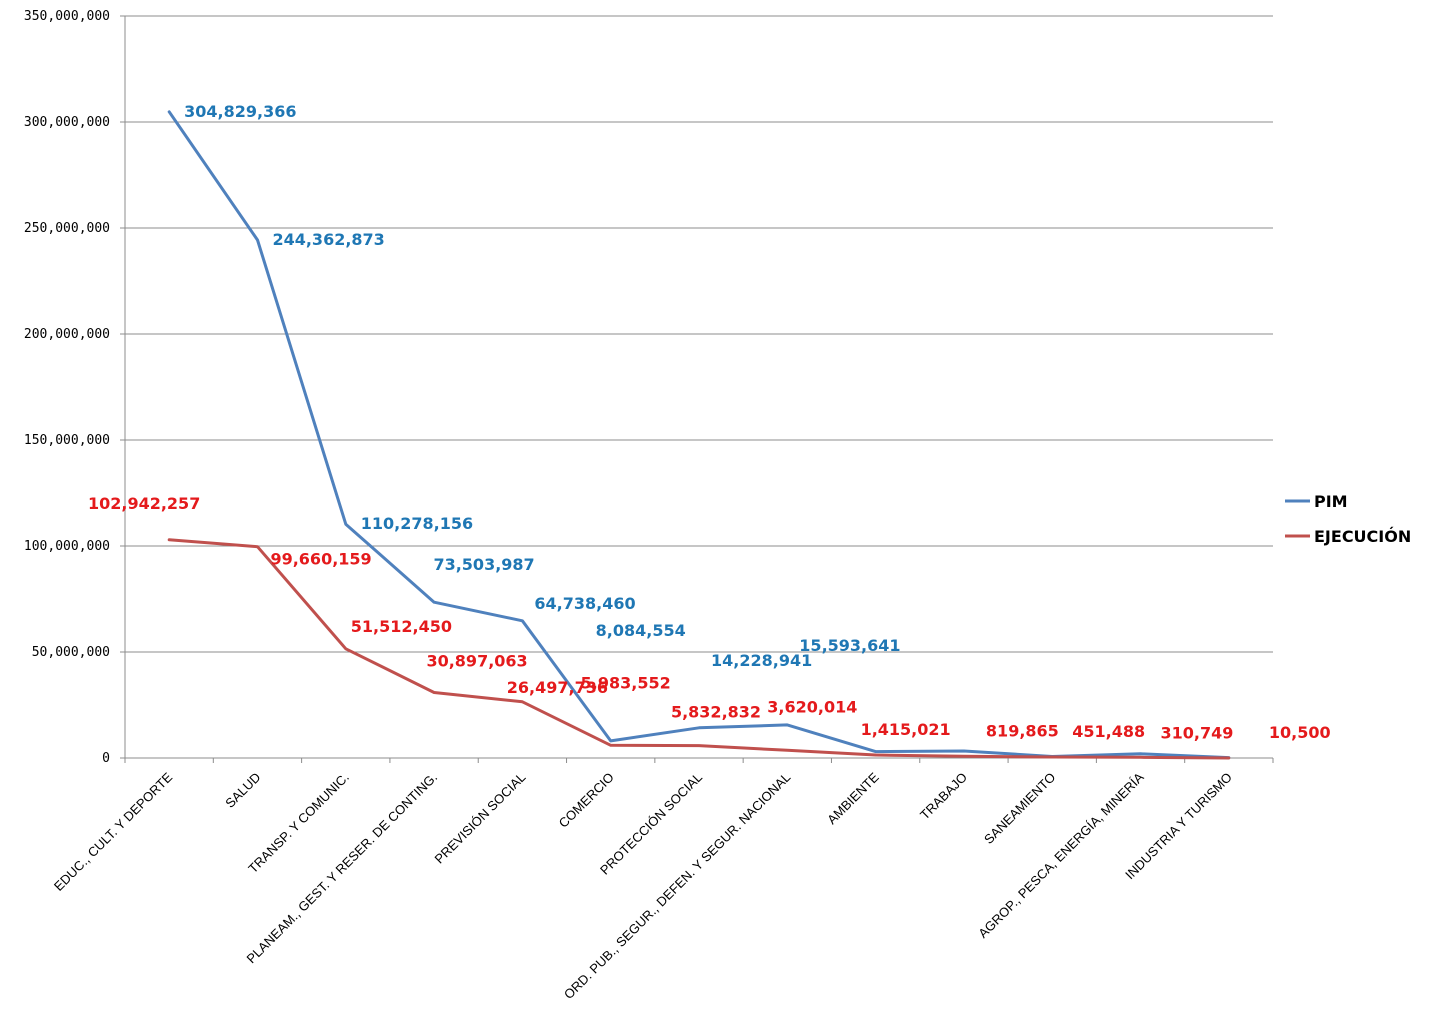  What do you see at coordinates (849, 645) in the screenshot?
I see `data-label-pim: 15,593,641` at bounding box center [849, 645].